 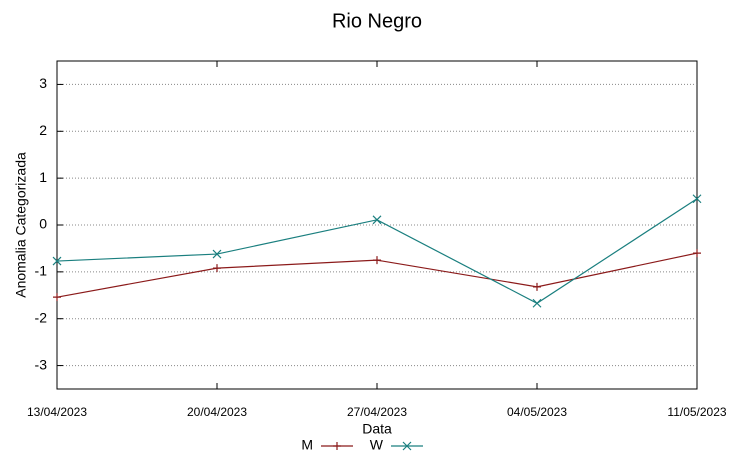 What do you see at coordinates (43, 130) in the screenshot?
I see `y-tick-label: 2` at bounding box center [43, 130].